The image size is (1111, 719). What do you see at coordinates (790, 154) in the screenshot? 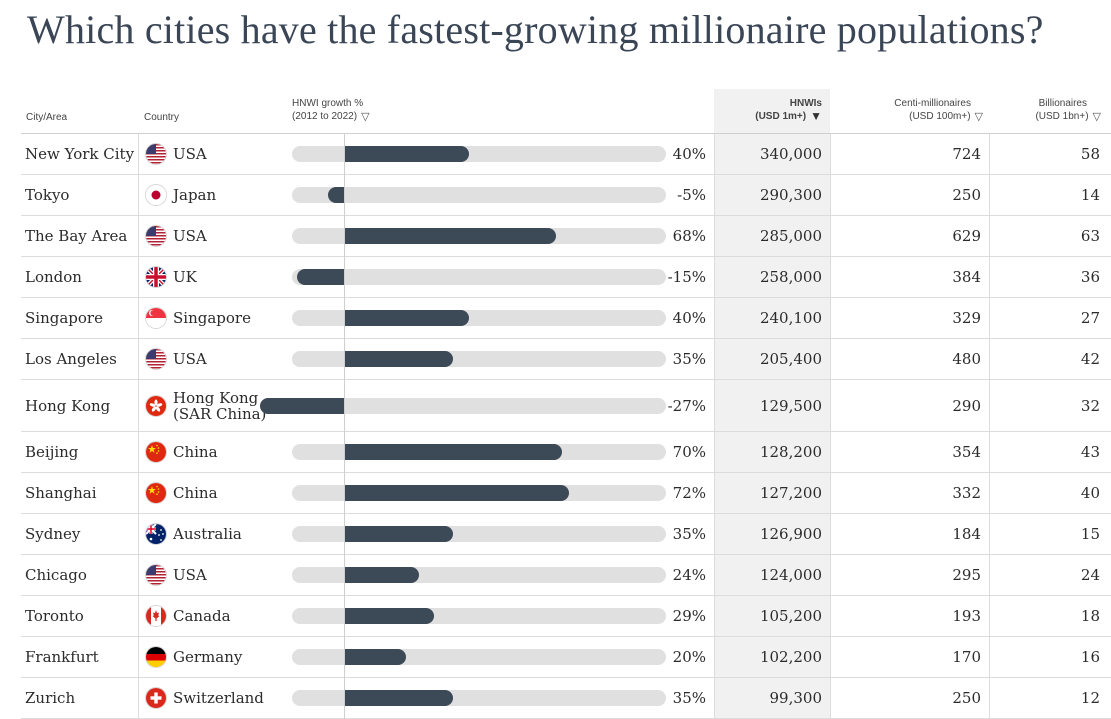
I see `hnwi-count: 340,000` at bounding box center [790, 154].